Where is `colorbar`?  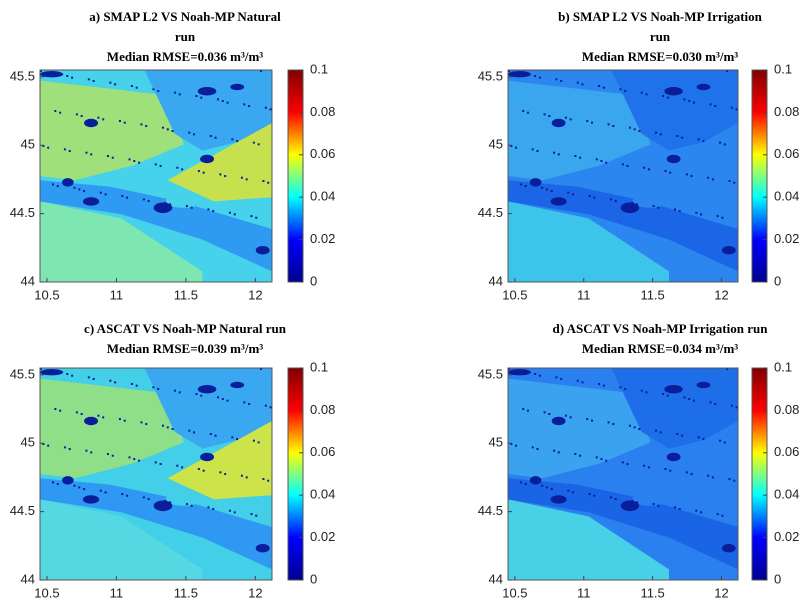 colorbar is located at coordinates (295, 176).